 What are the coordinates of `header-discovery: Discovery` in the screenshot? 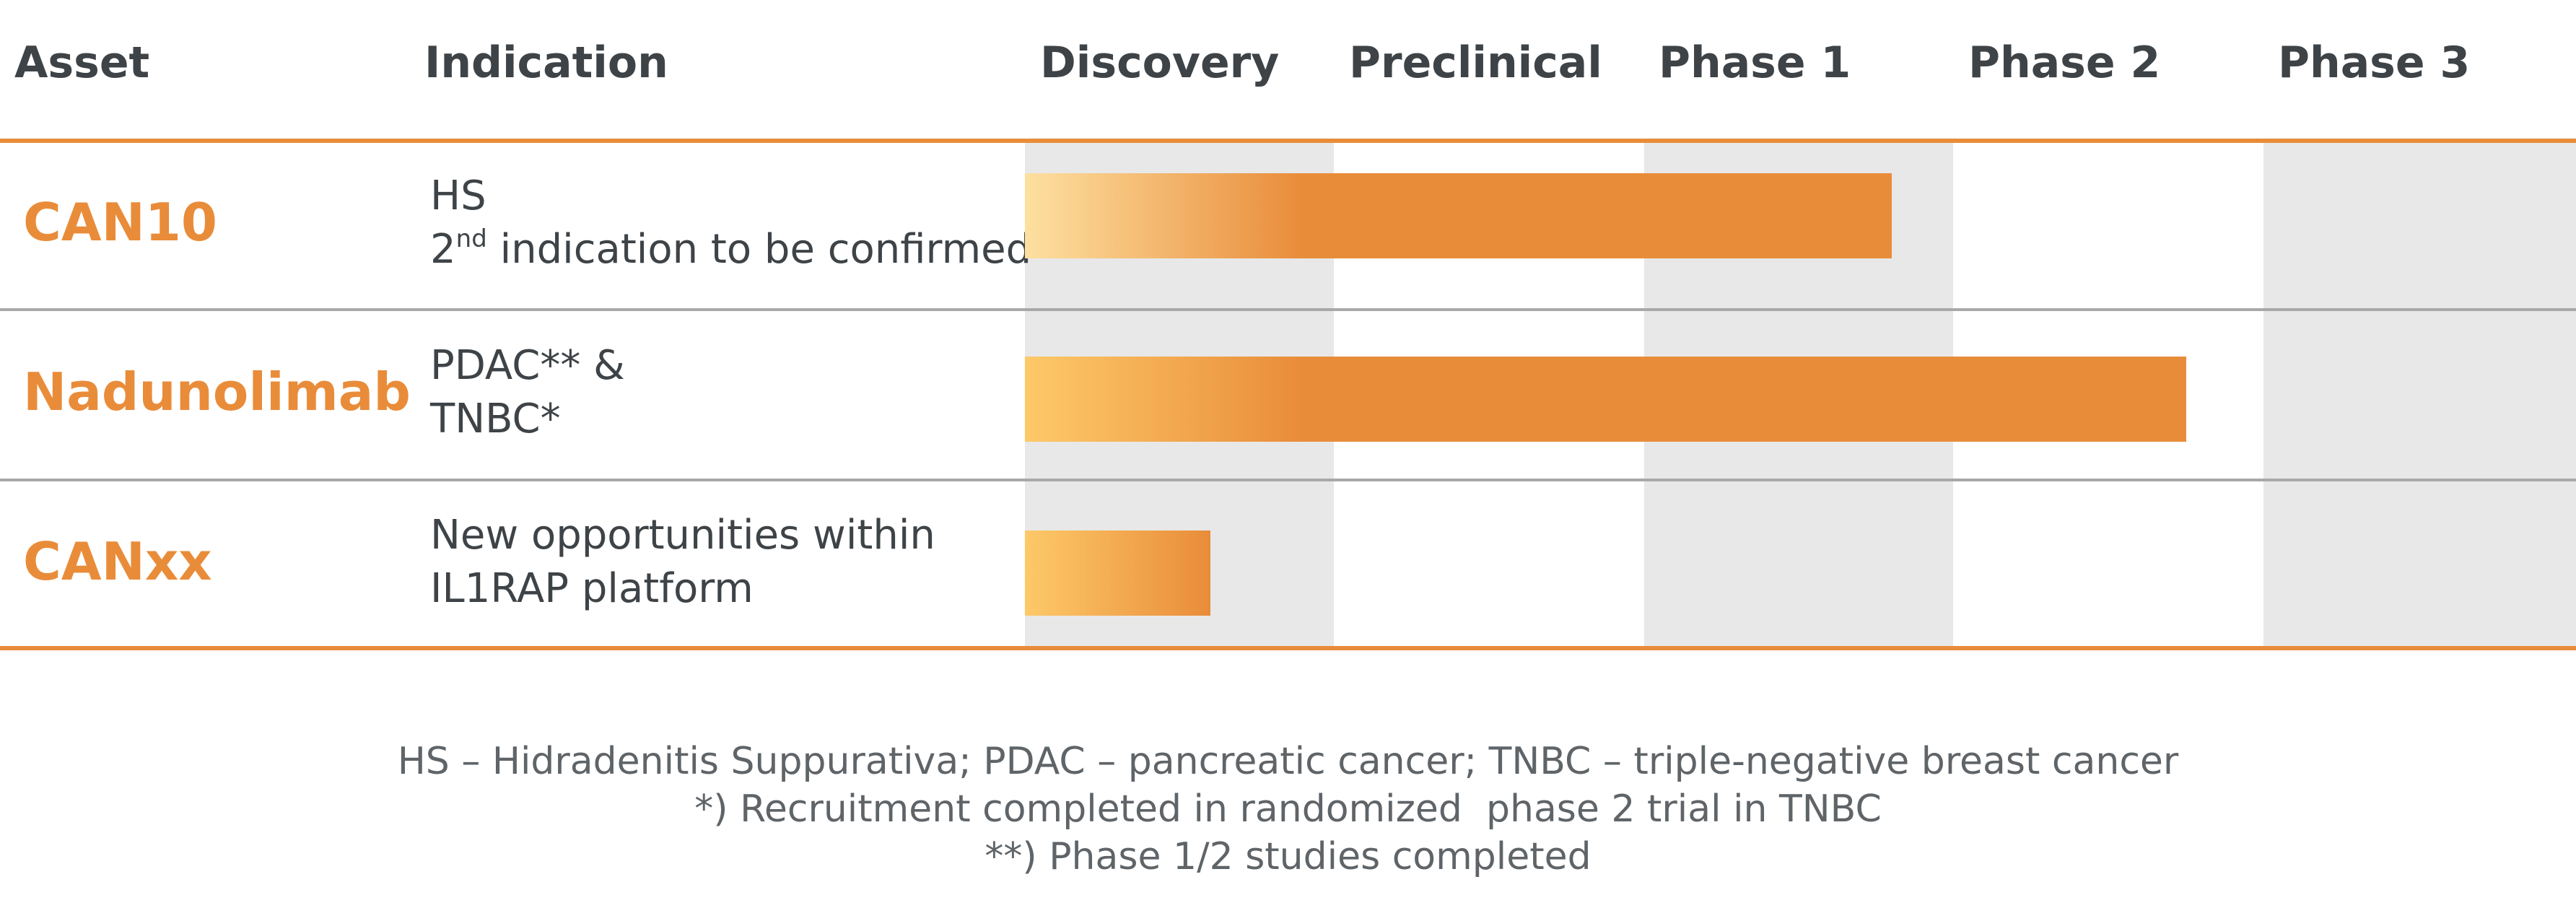 It's located at (1160, 63).